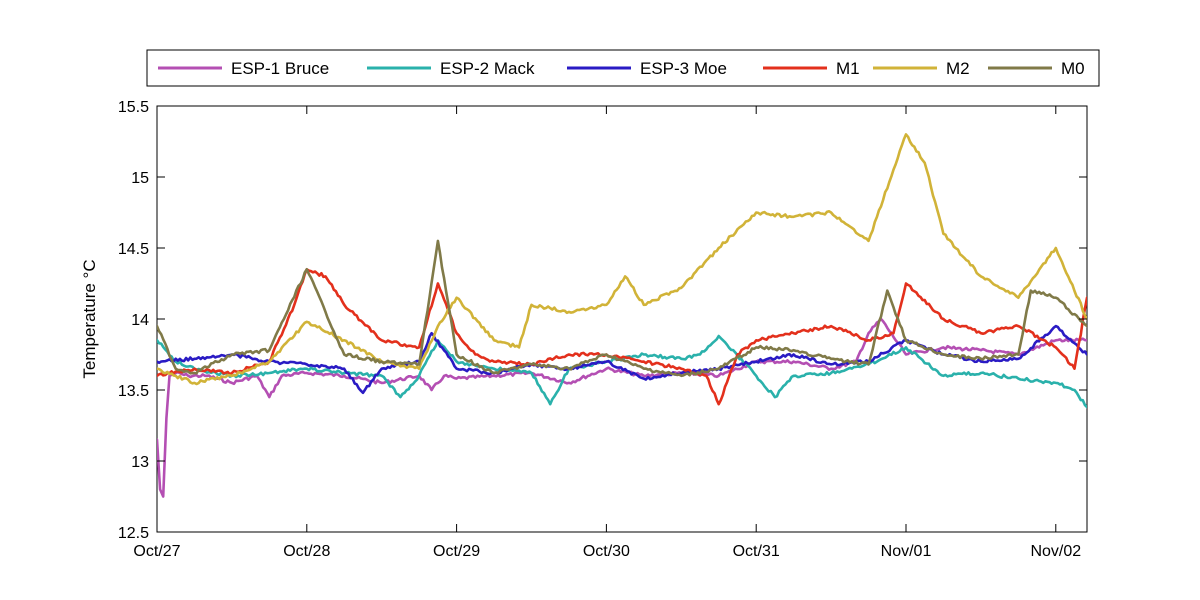 The image size is (1200, 600). Describe the element at coordinates (89, 318) in the screenshot. I see `y-axis-label: Temperature °C` at that location.